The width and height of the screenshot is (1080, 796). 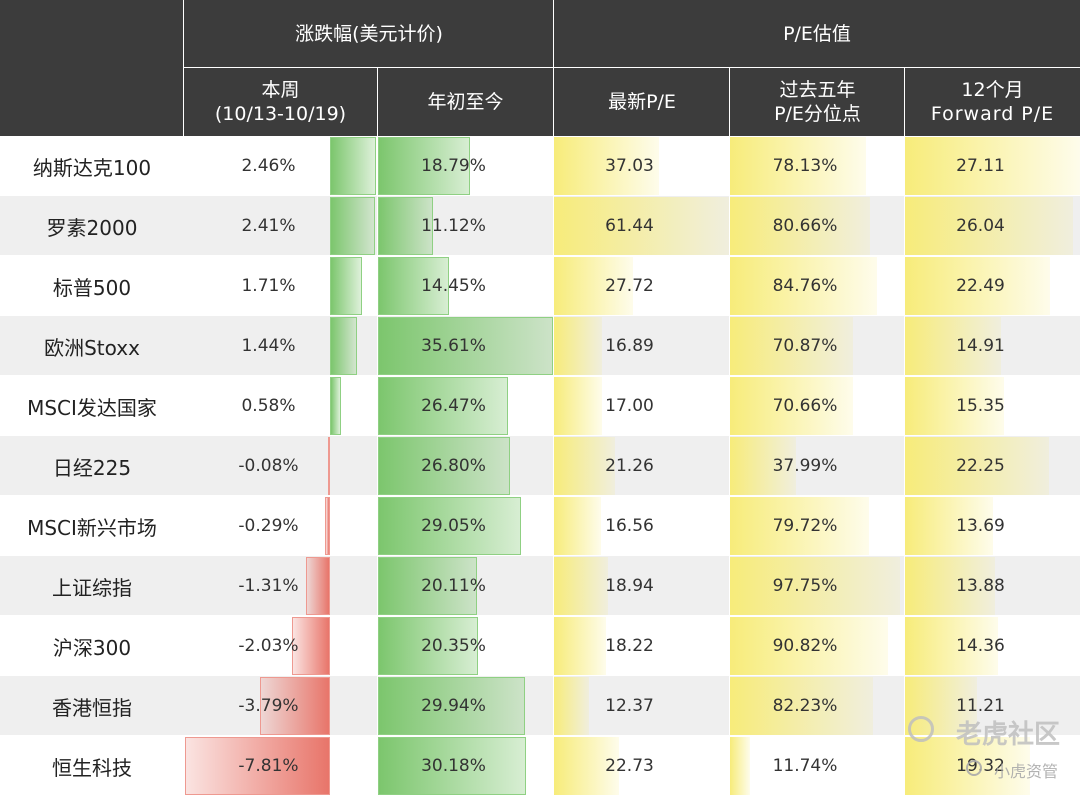 I want to click on value-pct: 82.23%, so click(x=805, y=706).